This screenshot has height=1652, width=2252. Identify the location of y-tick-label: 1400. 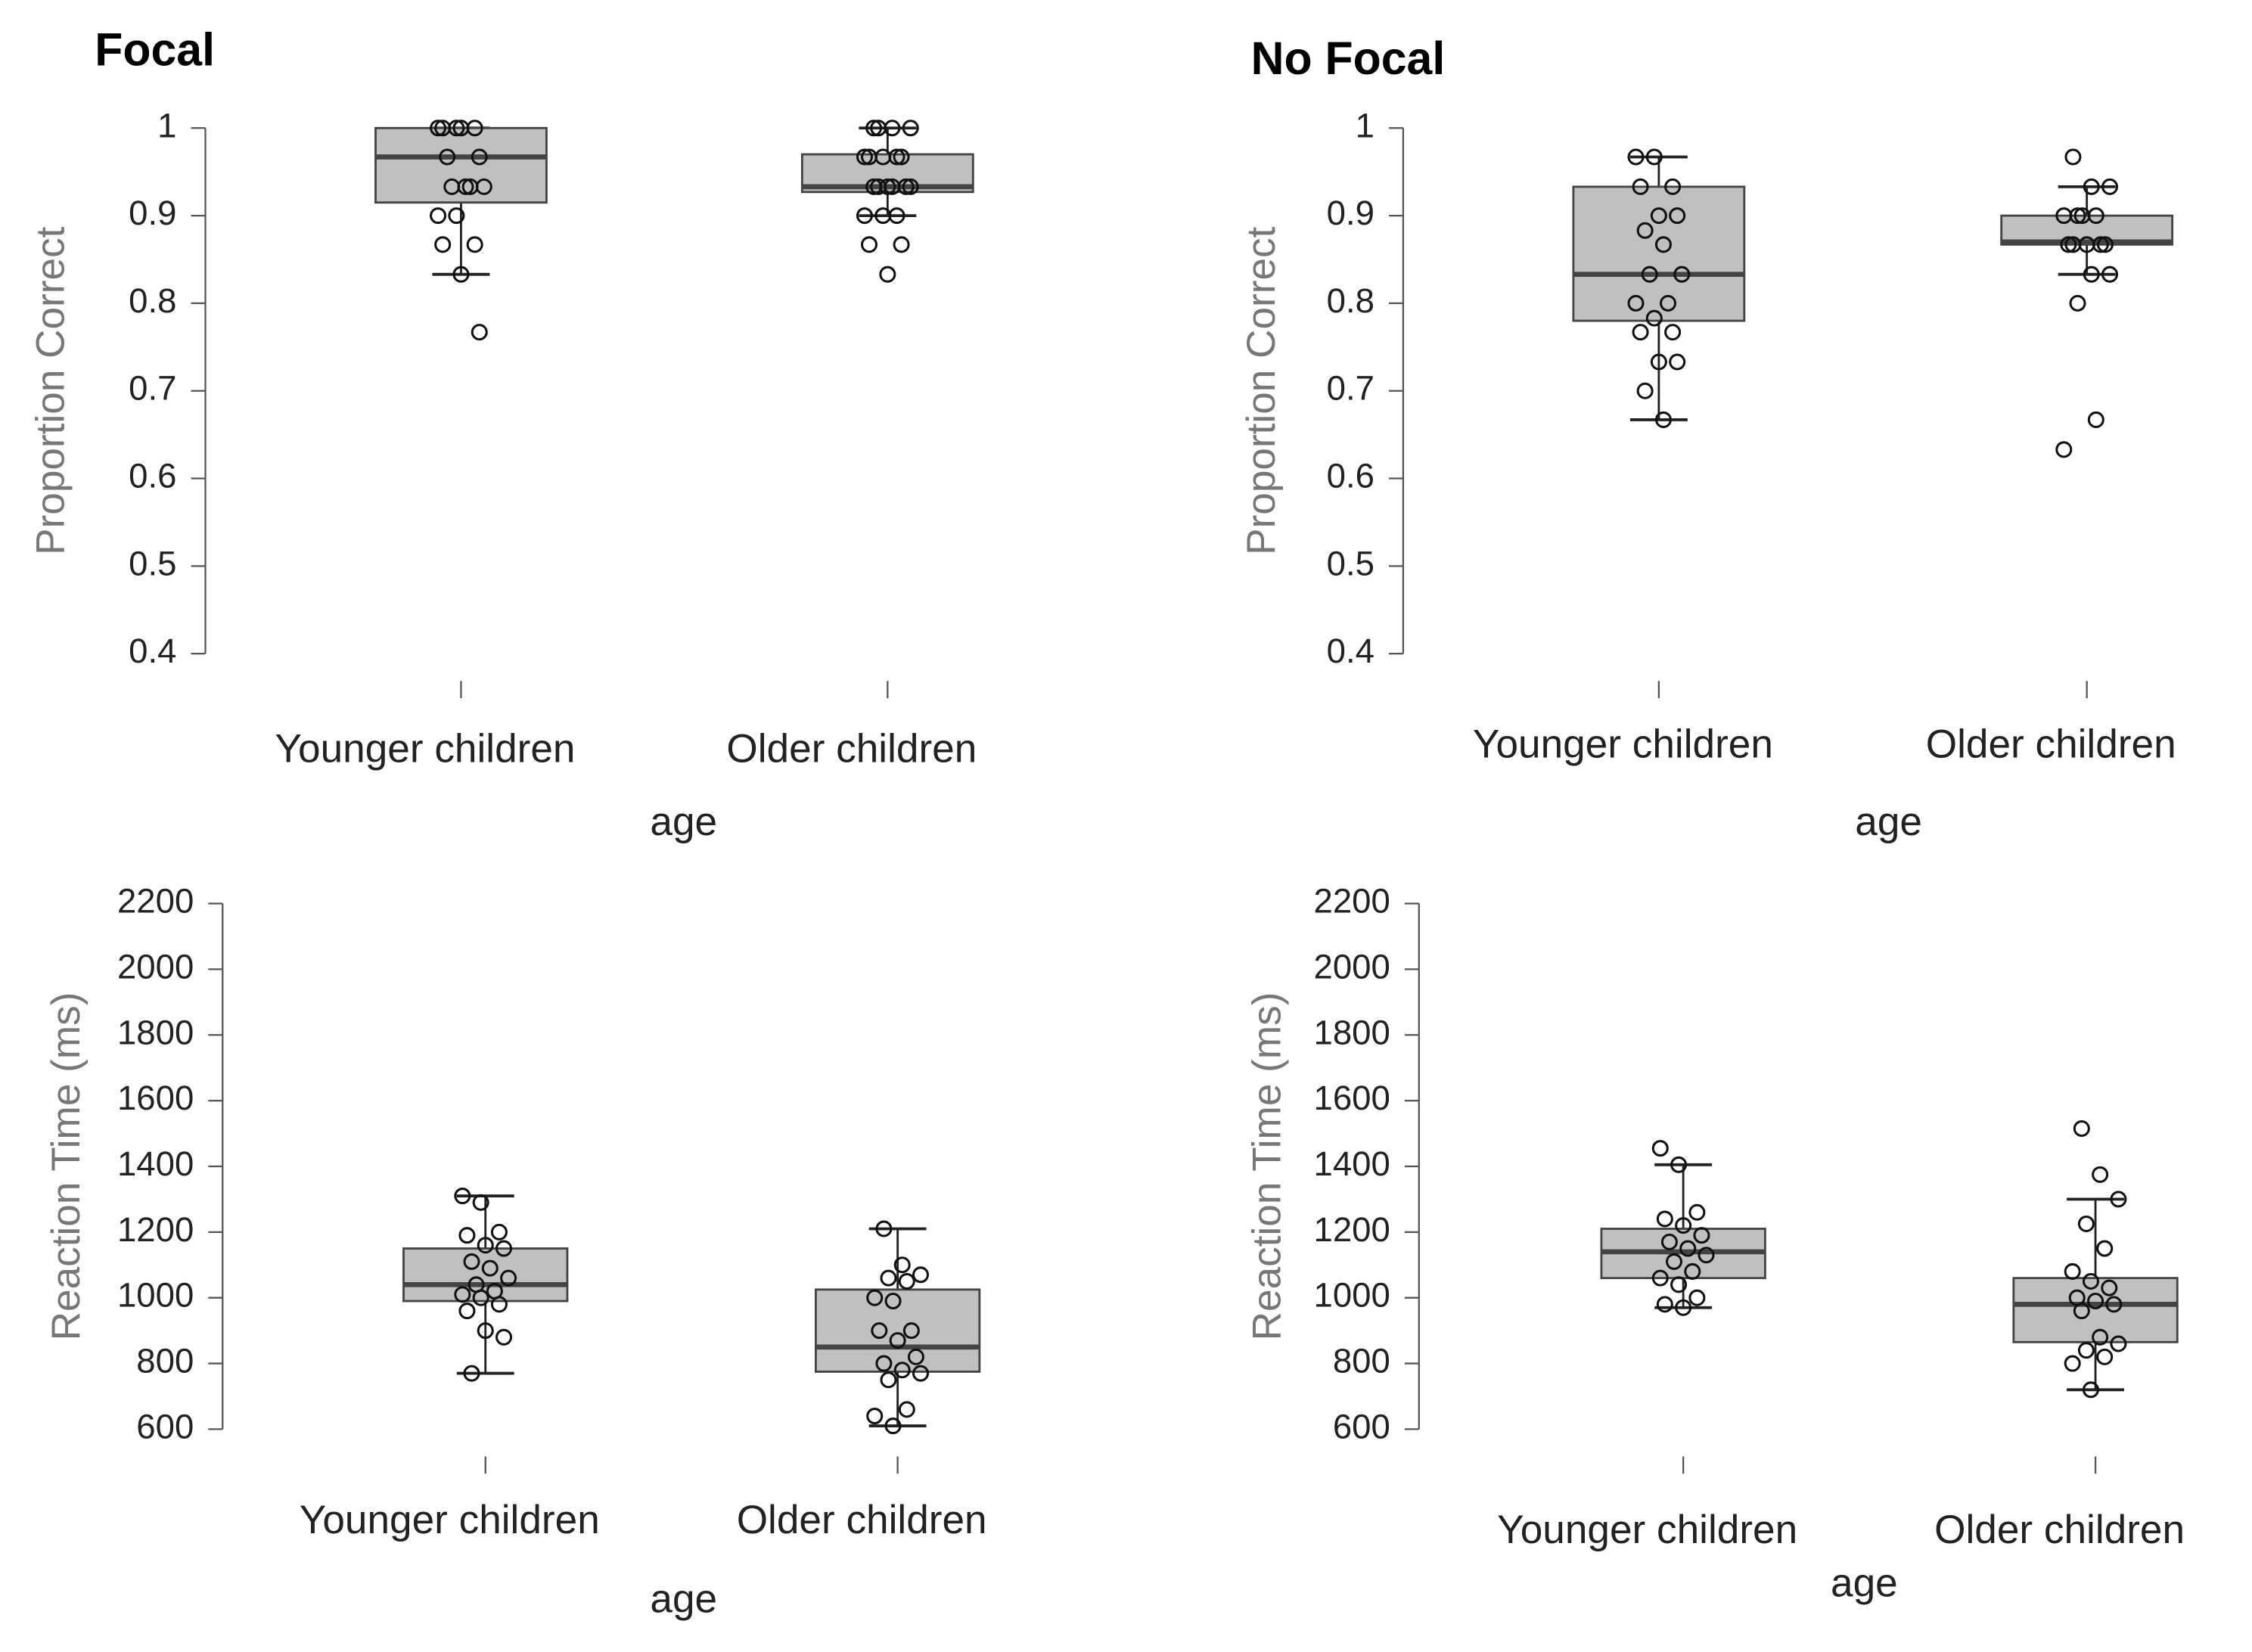
(1352, 1163).